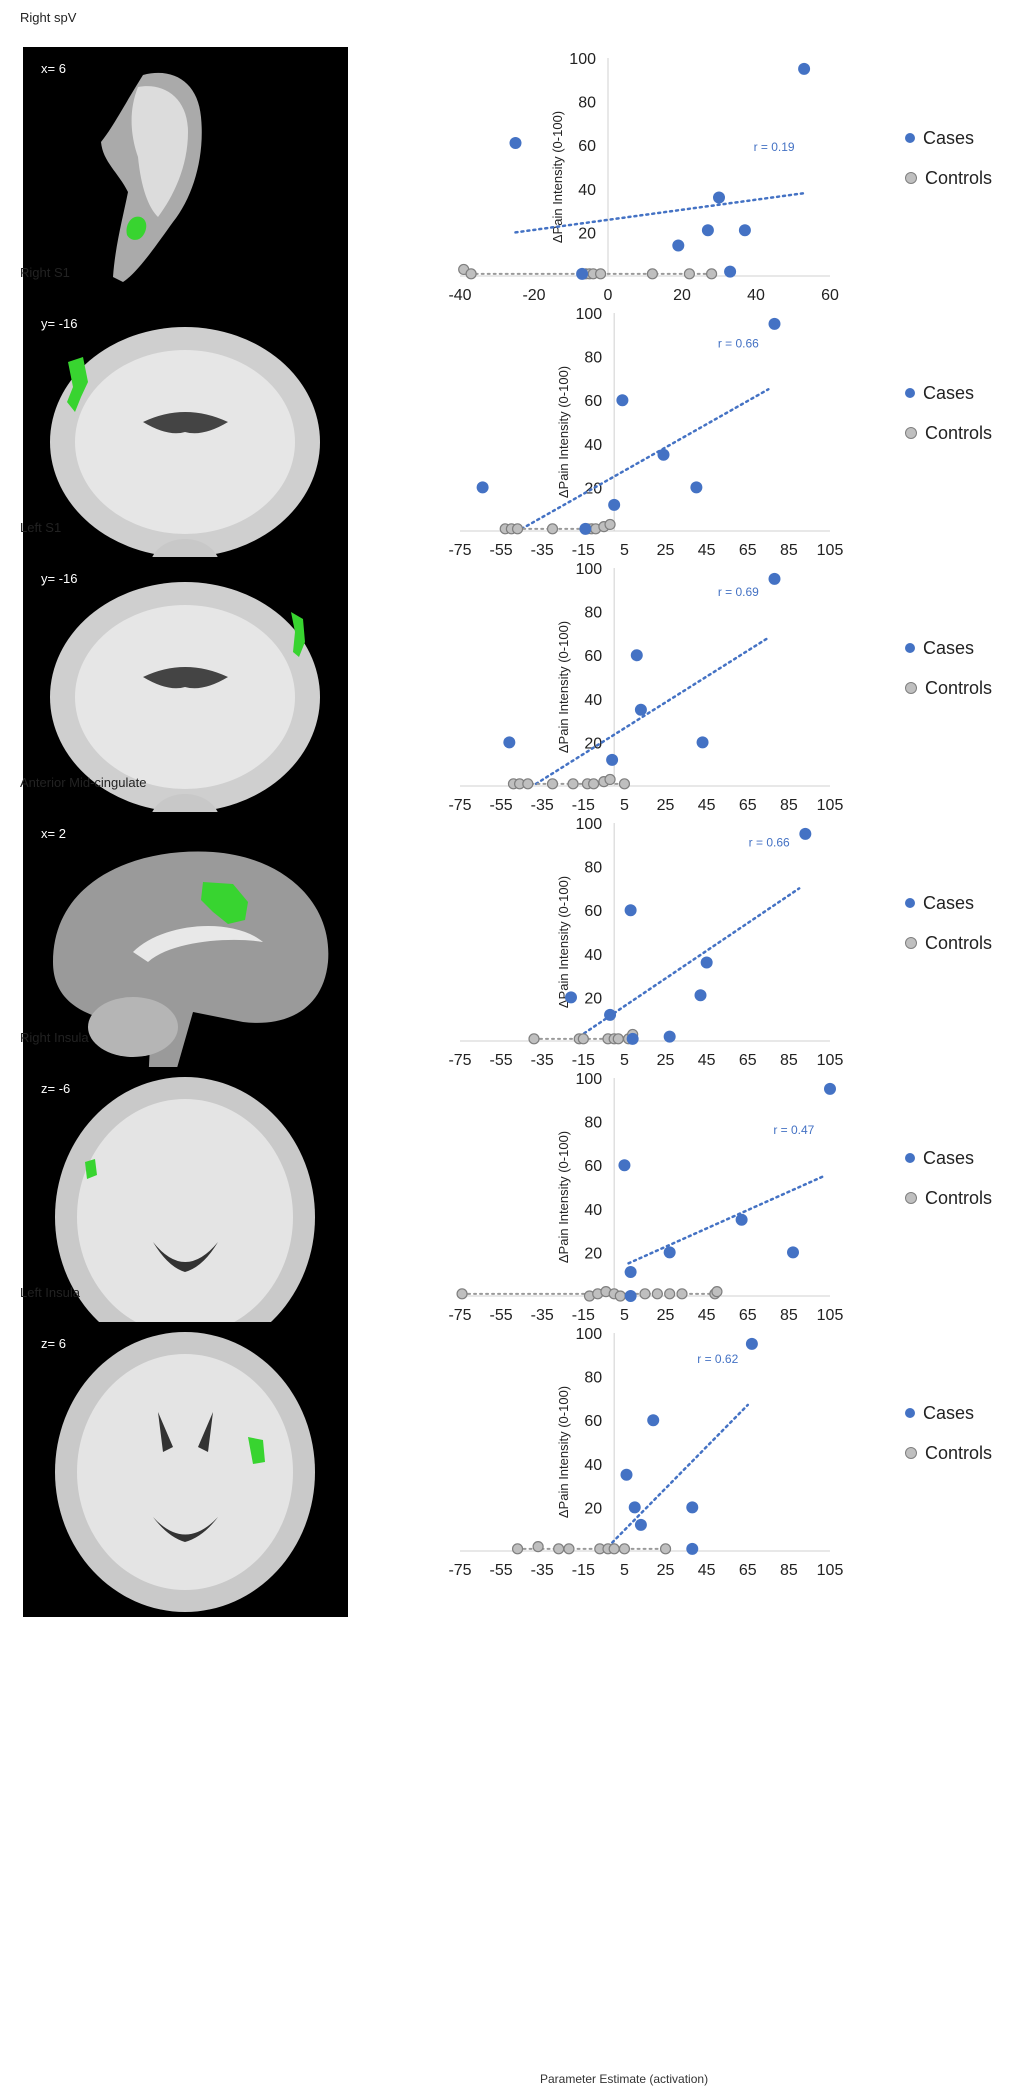 Image resolution: width=1023 pixels, height=2100 pixels. What do you see at coordinates (53, 1343) in the screenshot?
I see `slice-coordinate: z= 6` at bounding box center [53, 1343].